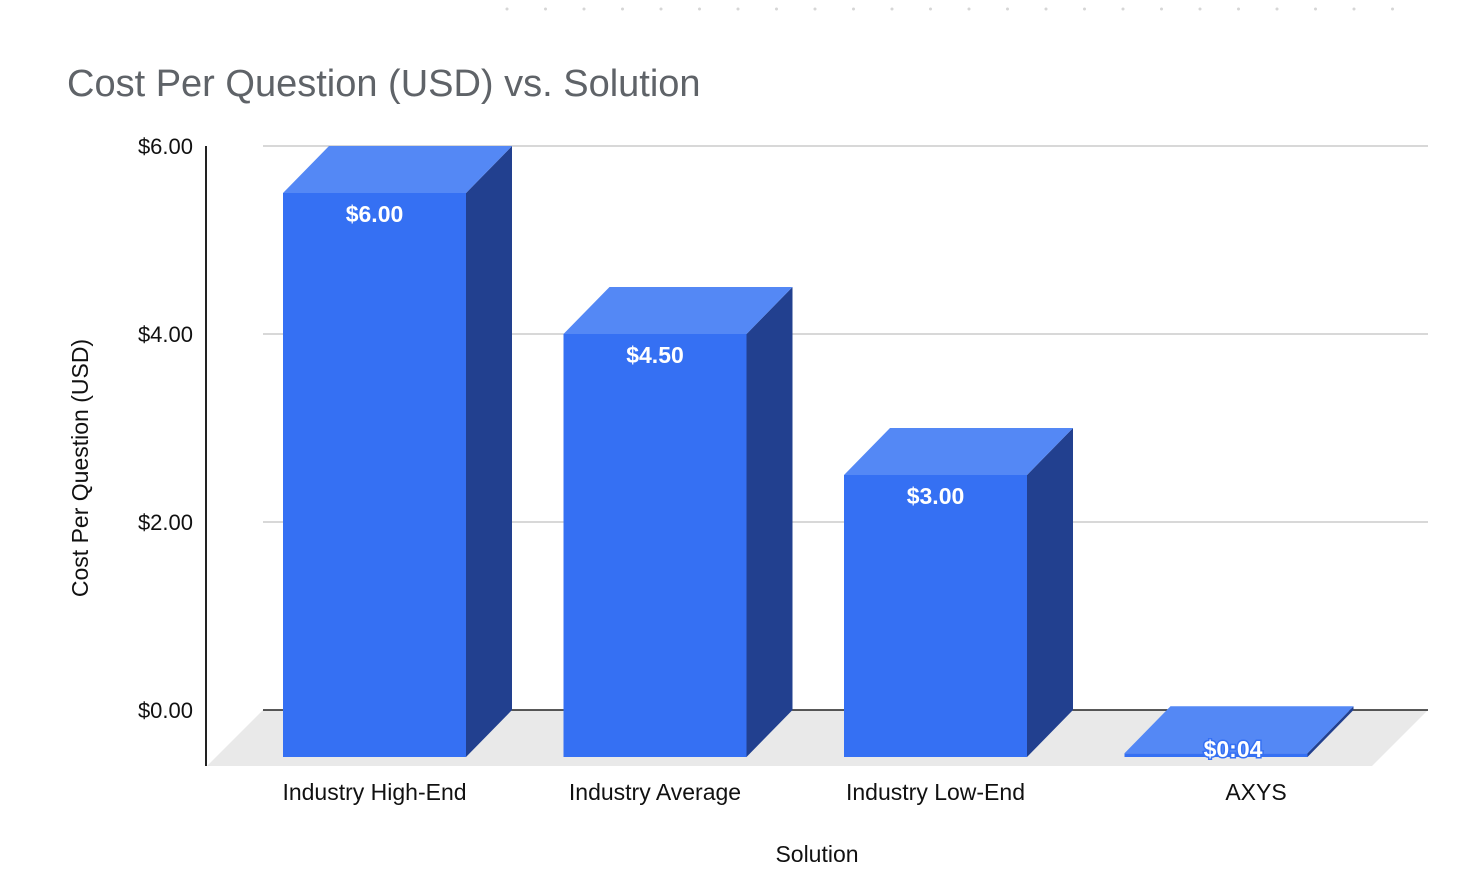 The height and width of the screenshot is (890, 1462). What do you see at coordinates (1255, 792) in the screenshot?
I see `x-tick-label: AXYS` at bounding box center [1255, 792].